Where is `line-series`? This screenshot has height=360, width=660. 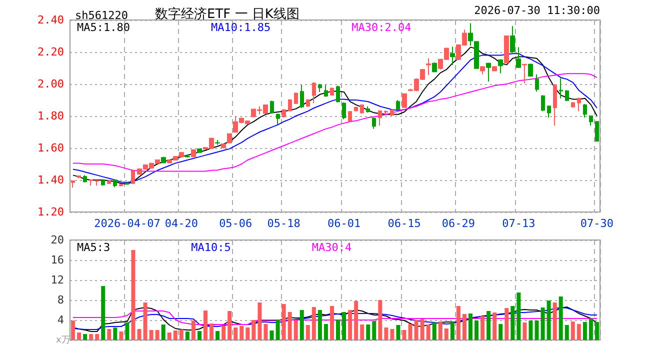 line-series is located at coordinates (335, 317).